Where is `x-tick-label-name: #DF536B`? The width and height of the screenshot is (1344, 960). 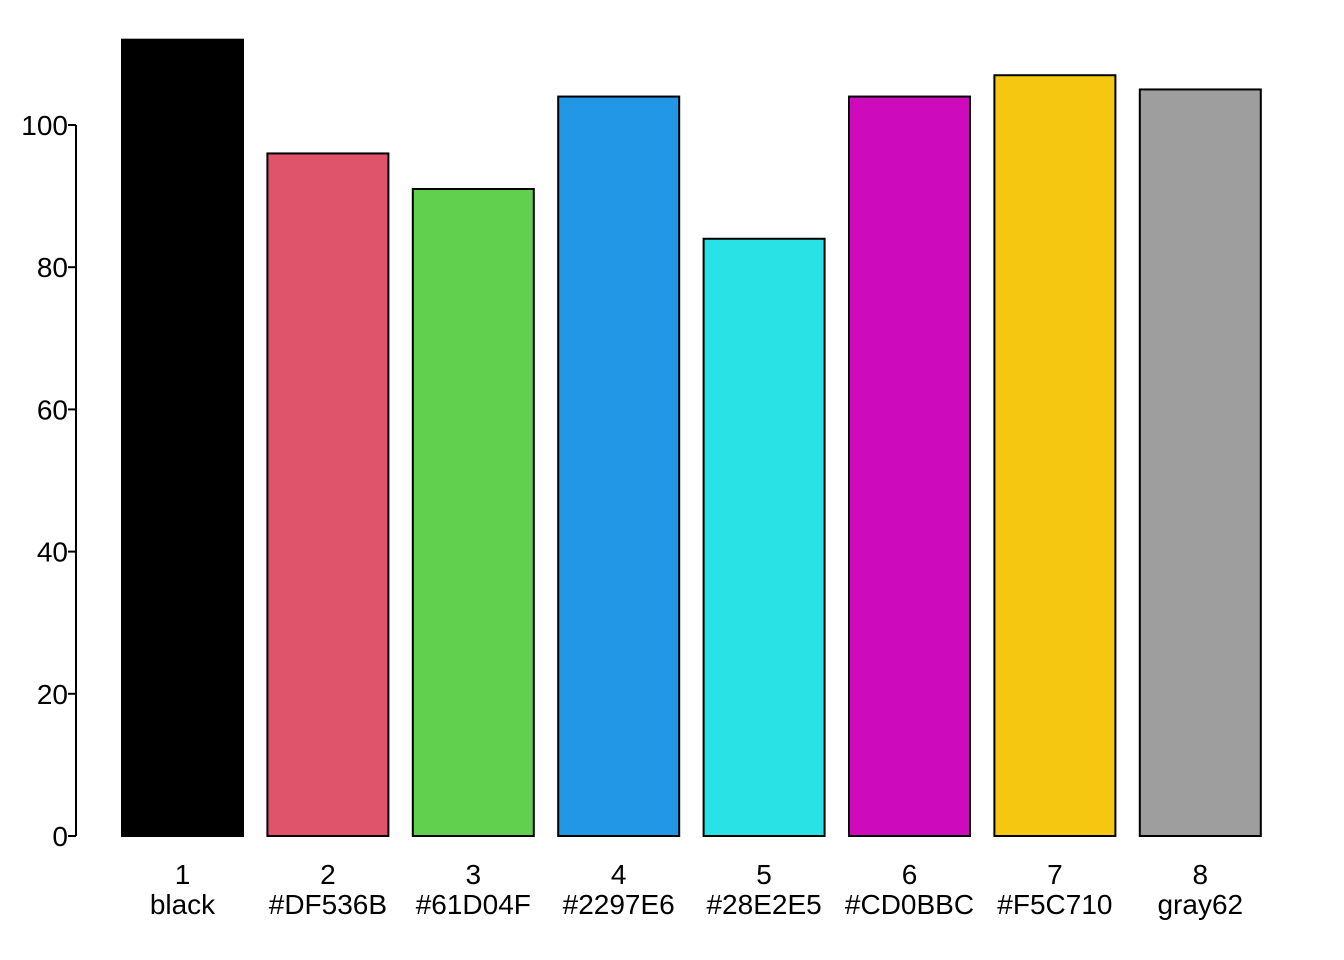
x-tick-label-name: #DF536B is located at coordinates (328, 904).